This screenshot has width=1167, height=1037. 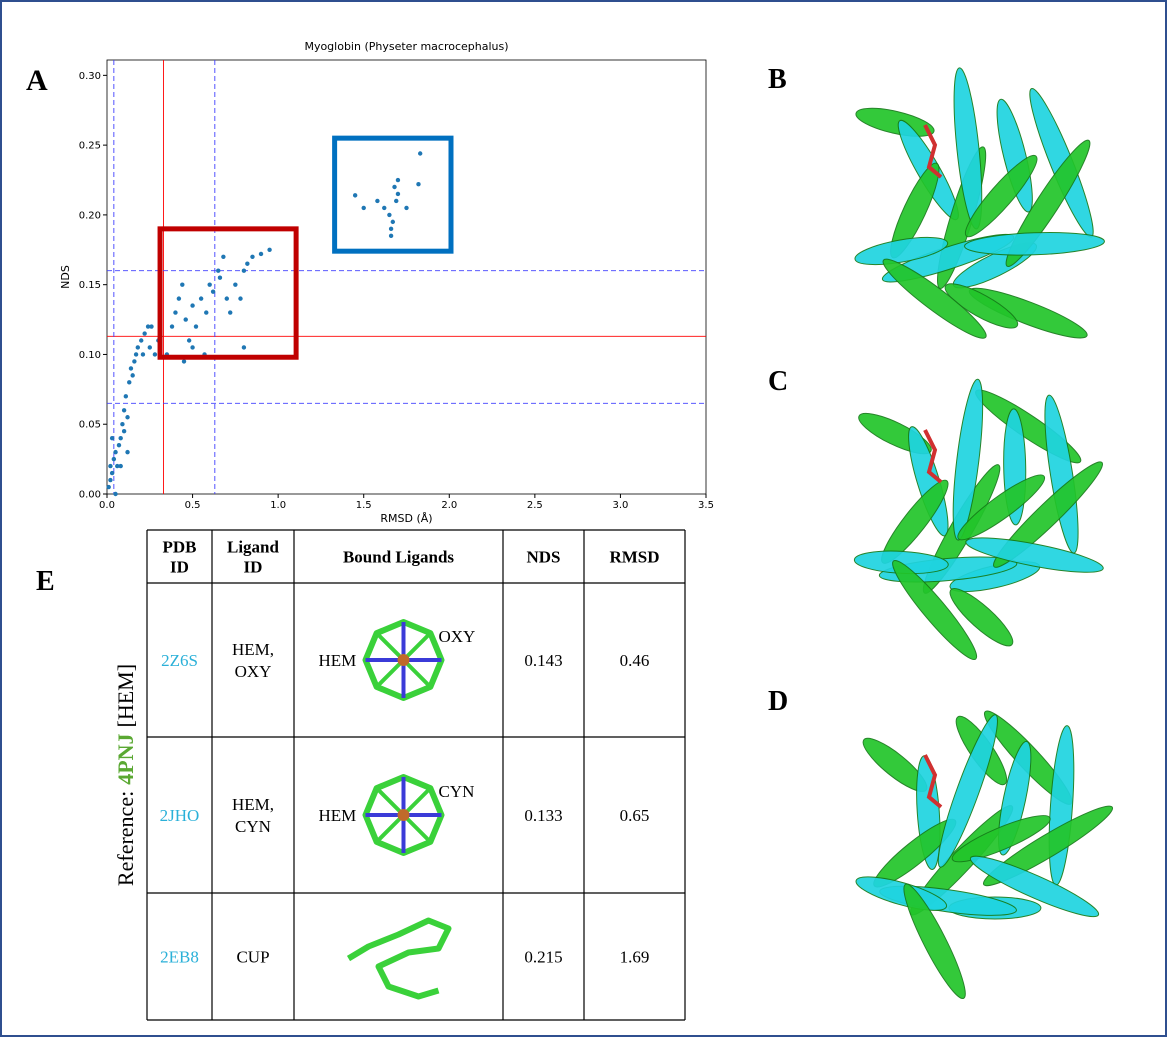 I want to click on x-axis-label: RMSD (Å), so click(x=406, y=518).